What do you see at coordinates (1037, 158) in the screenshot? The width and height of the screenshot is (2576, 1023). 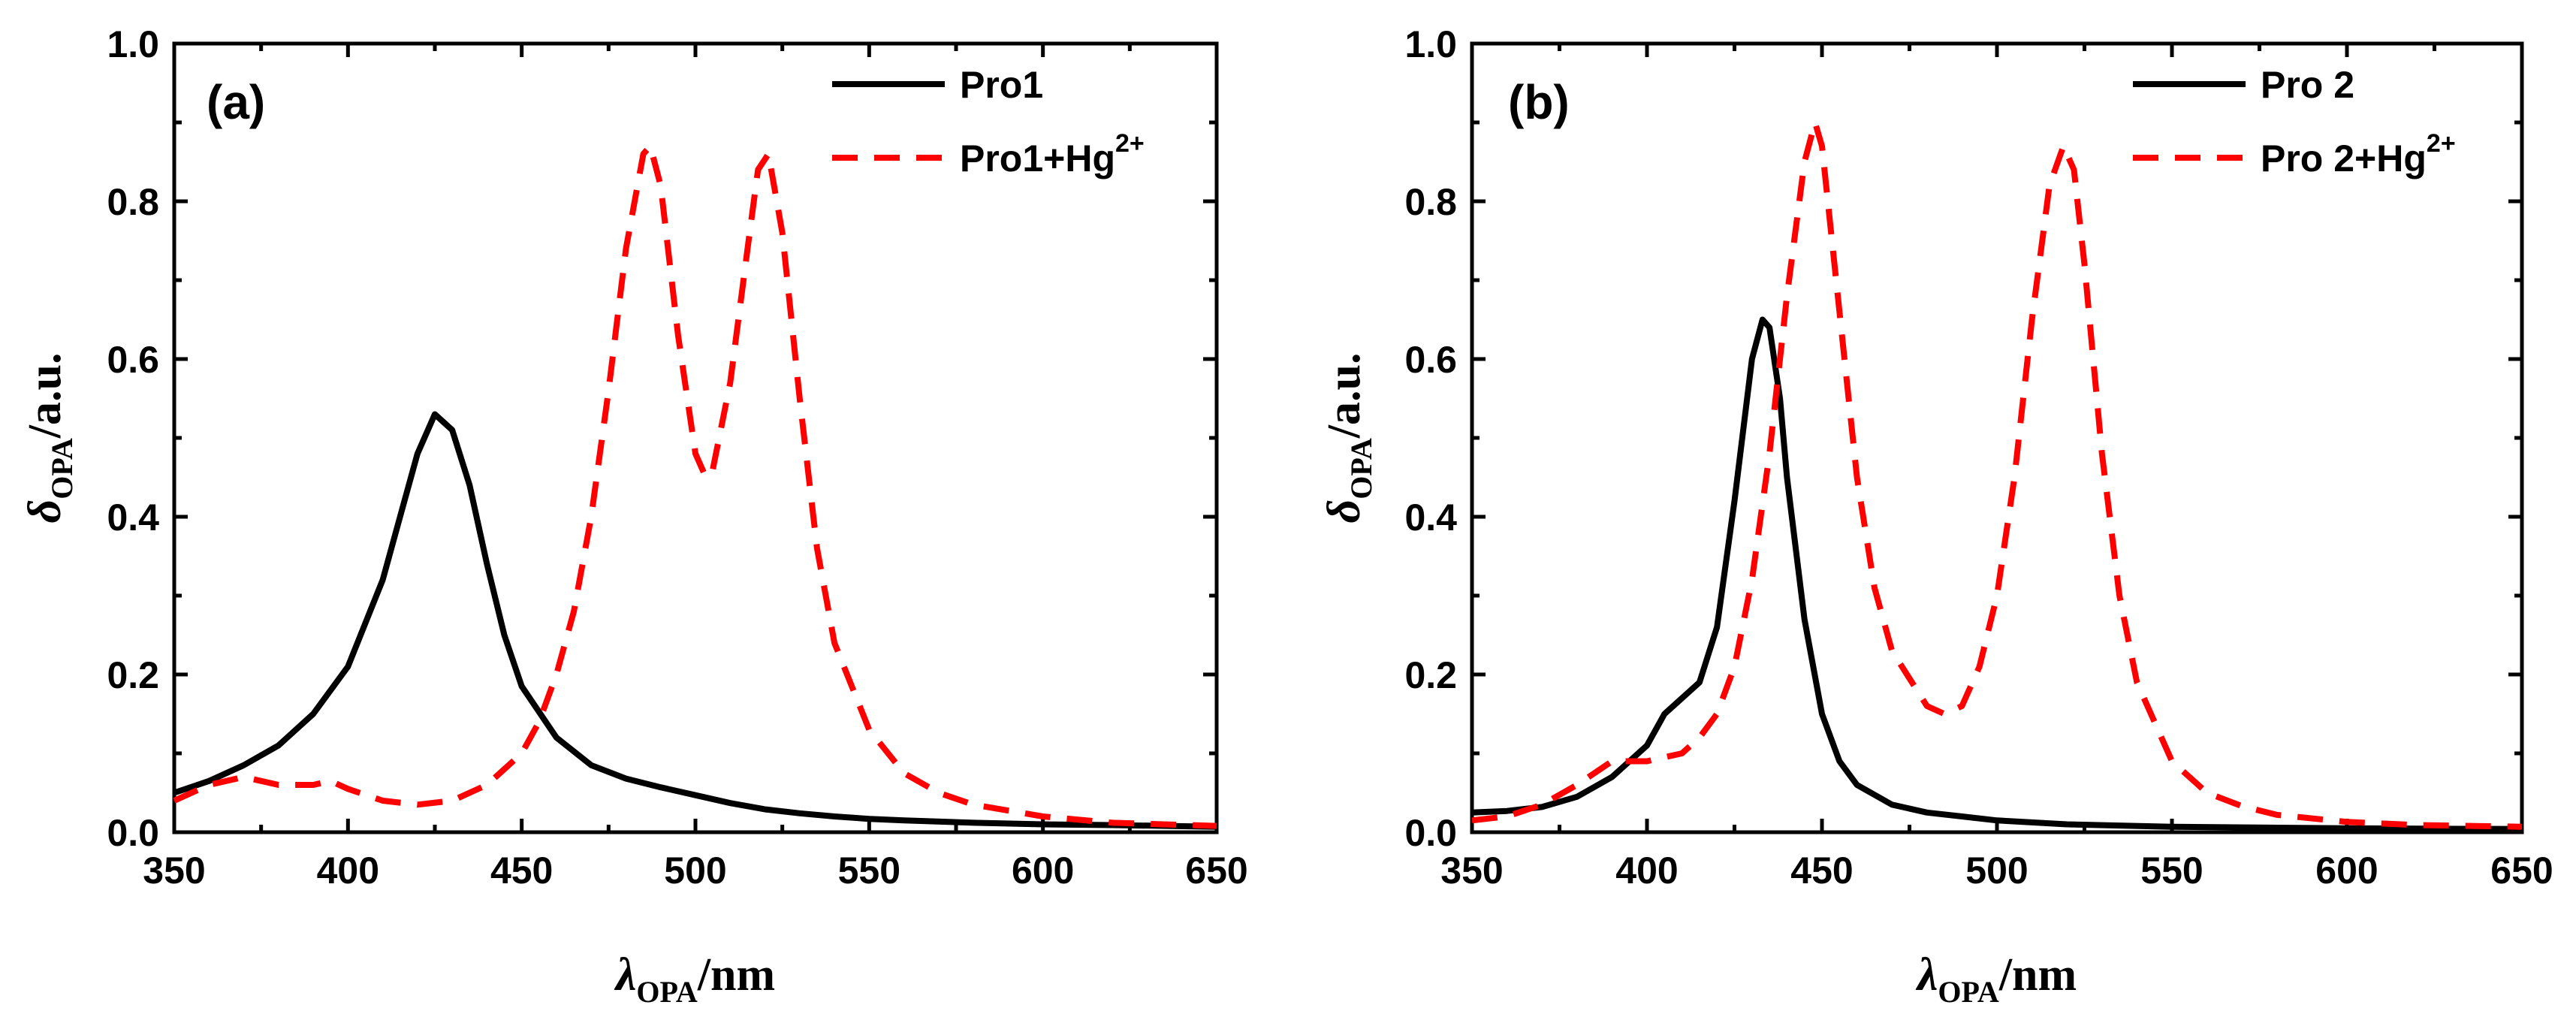 I see `legend-label-text: Pro1+Hg` at bounding box center [1037, 158].